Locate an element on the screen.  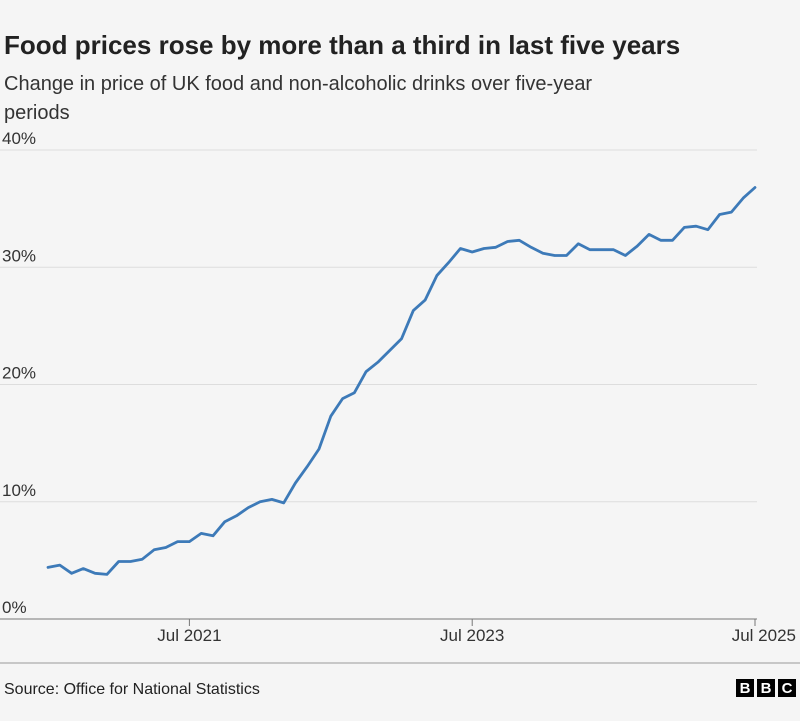
chart-subtitle: periods is located at coordinates (37, 113).